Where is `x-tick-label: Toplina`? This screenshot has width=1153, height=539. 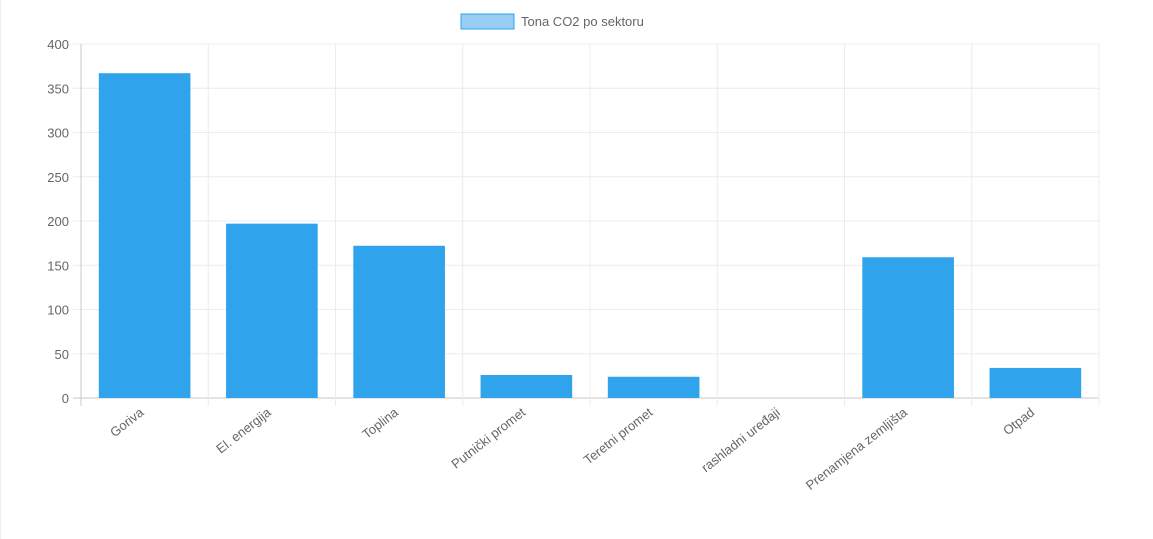
x-tick-label: Toplina is located at coordinates (380, 423).